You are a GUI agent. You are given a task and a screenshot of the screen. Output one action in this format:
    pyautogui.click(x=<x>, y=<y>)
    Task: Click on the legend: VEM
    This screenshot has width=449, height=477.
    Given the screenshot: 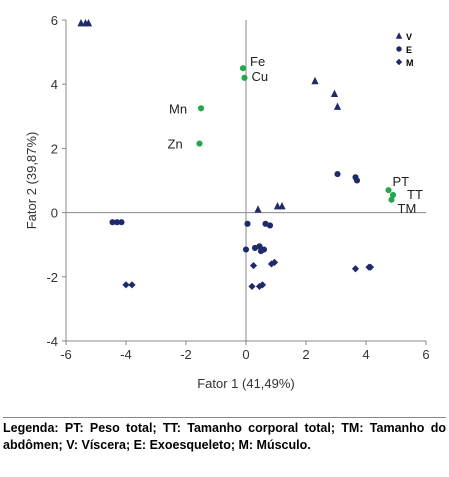 What is the action you would take?
    pyautogui.click(x=404, y=50)
    